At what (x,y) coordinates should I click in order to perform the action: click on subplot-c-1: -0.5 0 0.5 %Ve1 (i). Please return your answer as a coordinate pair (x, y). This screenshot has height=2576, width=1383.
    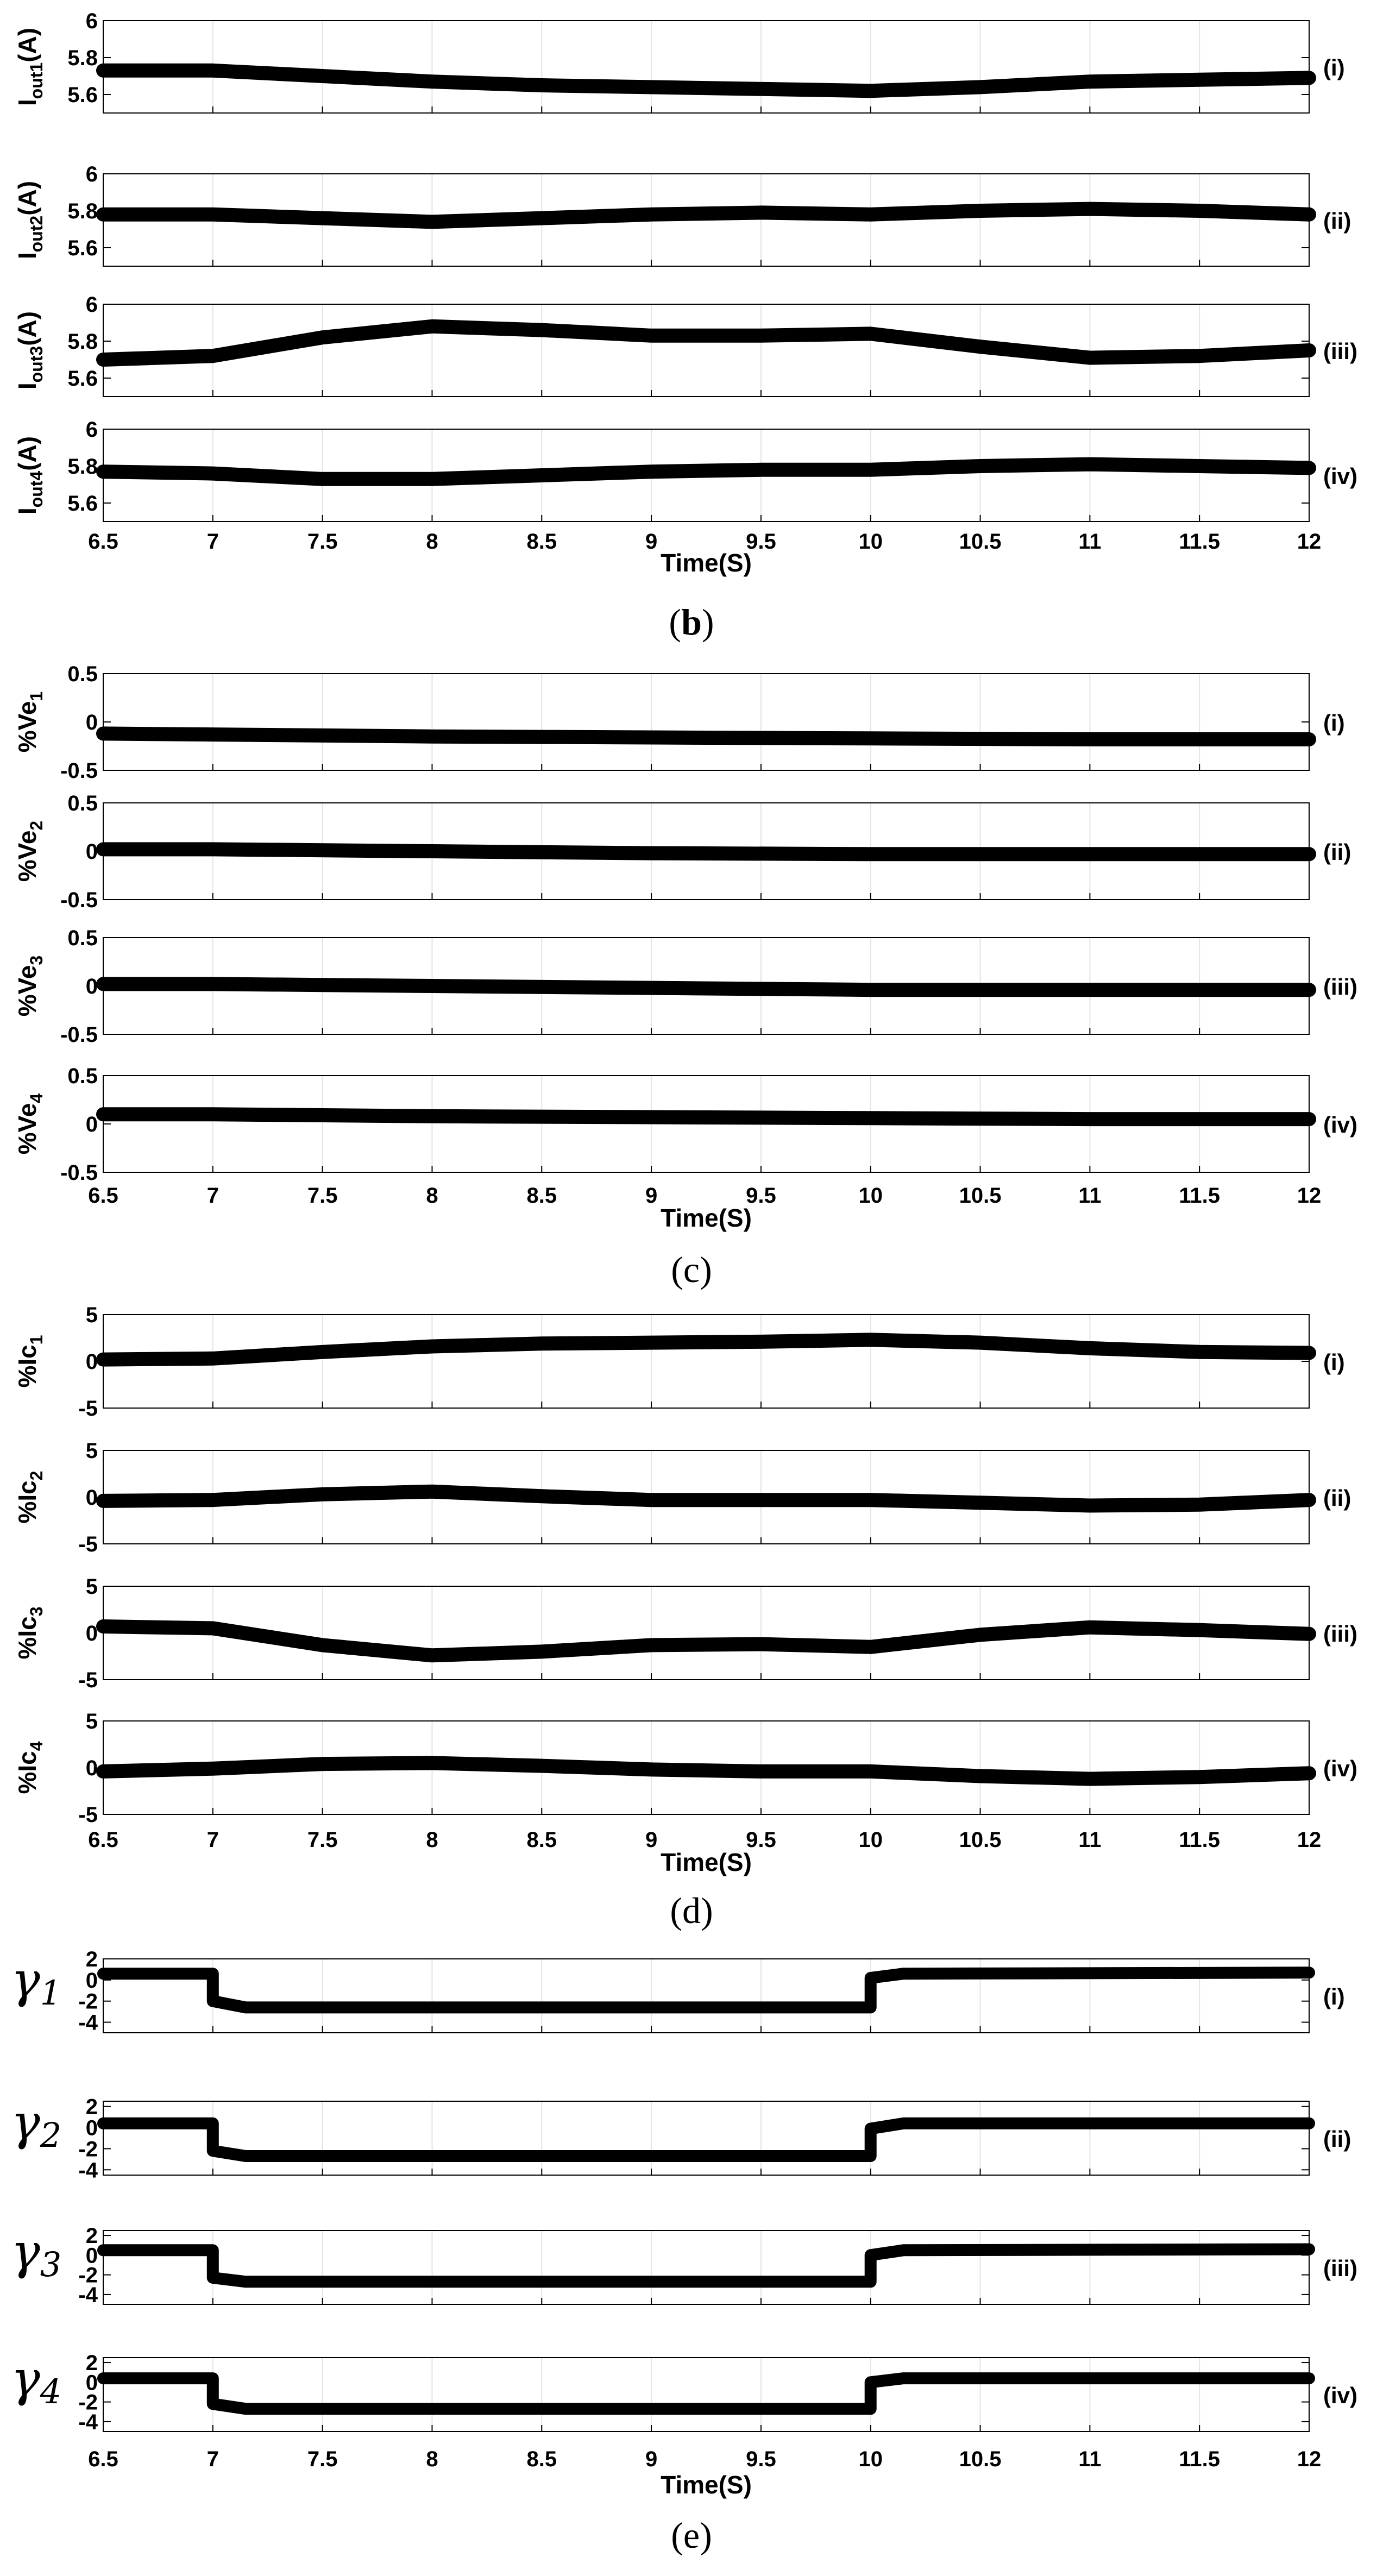
    Looking at the image, I should click on (679, 722).